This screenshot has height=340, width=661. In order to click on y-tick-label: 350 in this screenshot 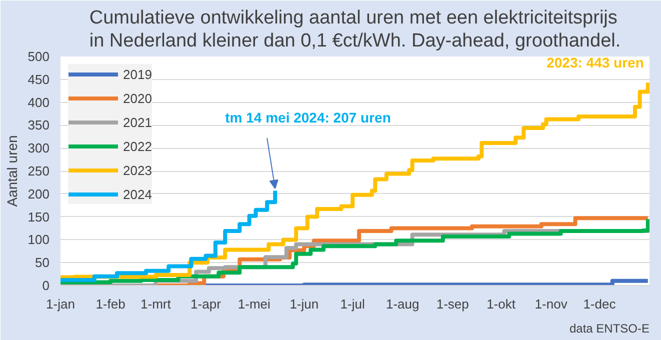, I will do `click(39, 125)`.